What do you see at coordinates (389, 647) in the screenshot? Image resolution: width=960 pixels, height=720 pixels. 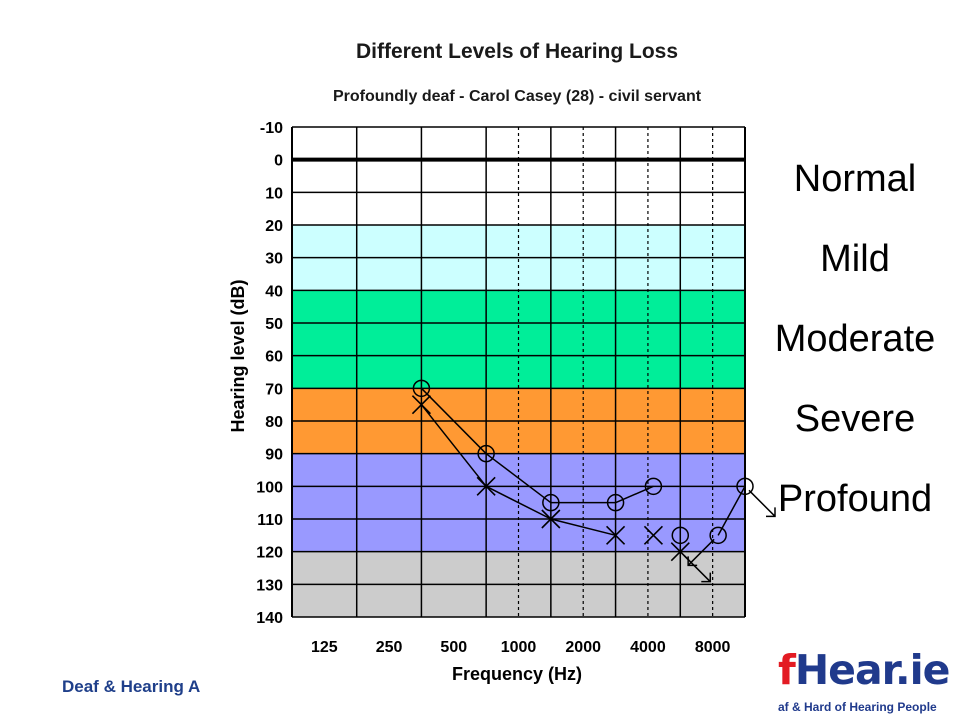 I see `x-tick-label-1: 250` at bounding box center [389, 647].